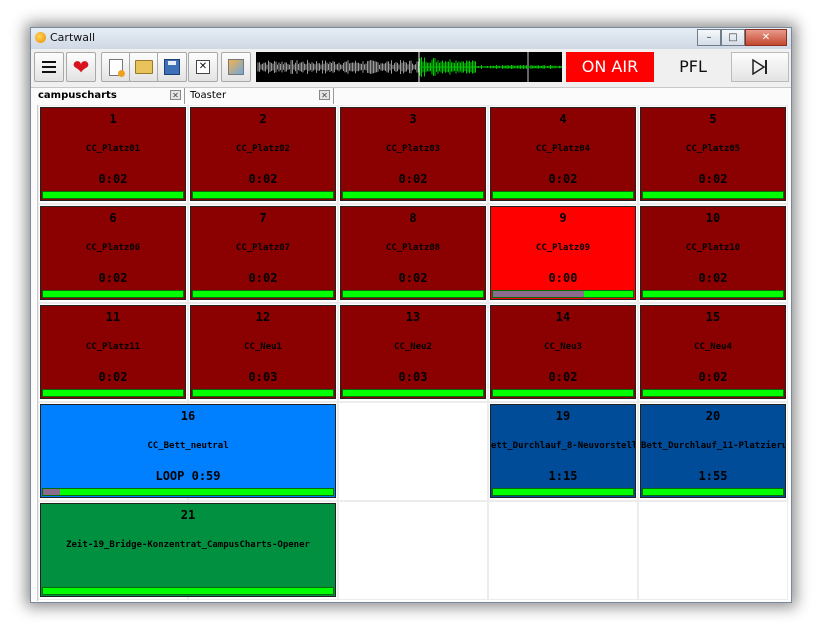 The image size is (825, 634). I want to click on cart-title: CC_Platz11, so click(113, 347).